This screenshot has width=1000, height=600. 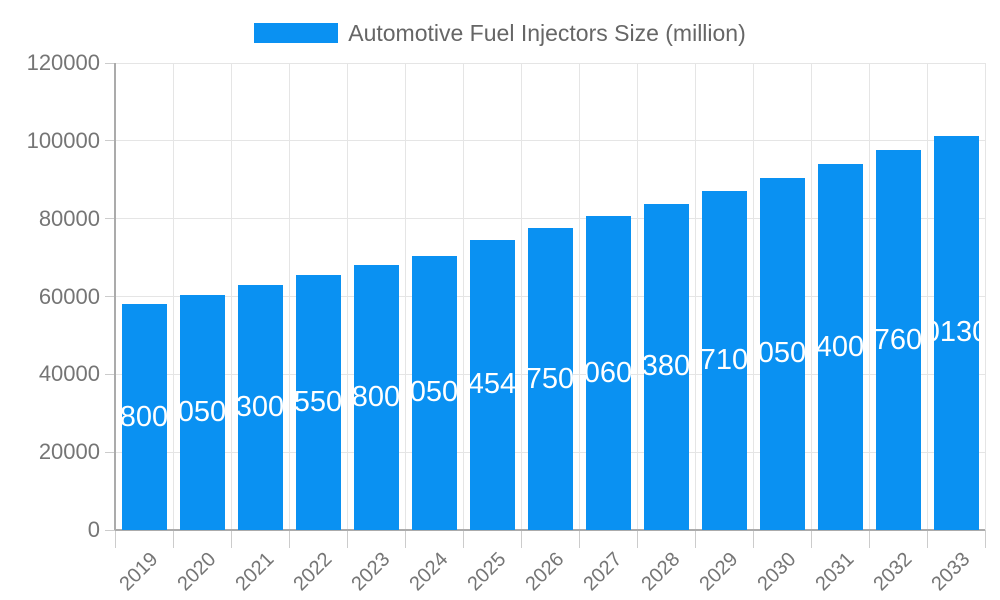 I want to click on bar-value-label: 60500, so click(x=202, y=411).